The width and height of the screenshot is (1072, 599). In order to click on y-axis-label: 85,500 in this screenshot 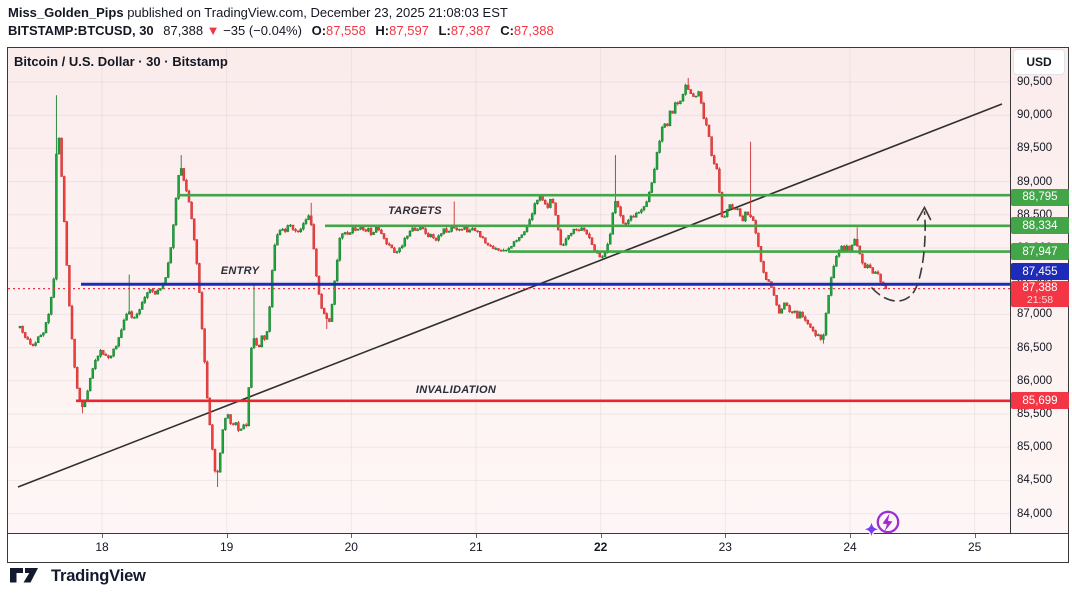, I will do `click(1035, 414)`.